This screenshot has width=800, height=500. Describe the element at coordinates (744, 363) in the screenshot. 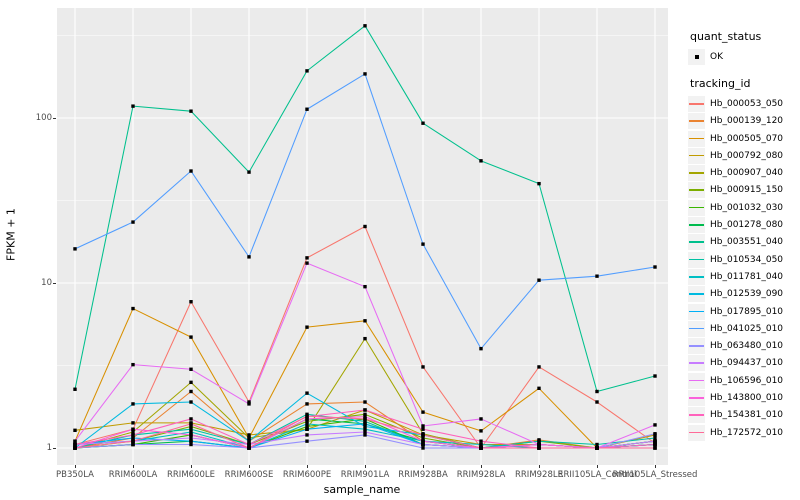

I see `legend-entry: Hb_094437_010` at that location.